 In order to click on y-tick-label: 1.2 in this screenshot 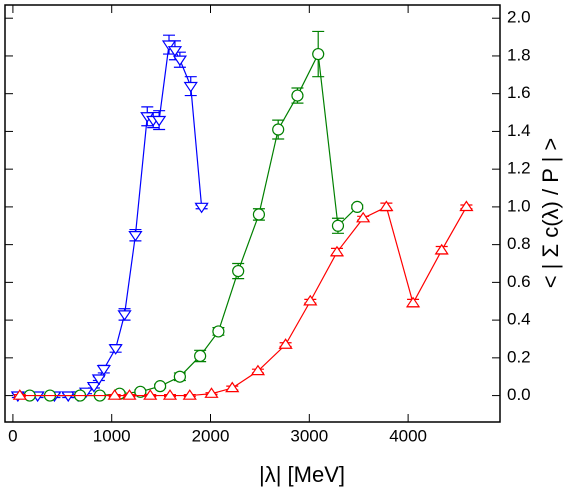, I will do `click(519, 168)`.